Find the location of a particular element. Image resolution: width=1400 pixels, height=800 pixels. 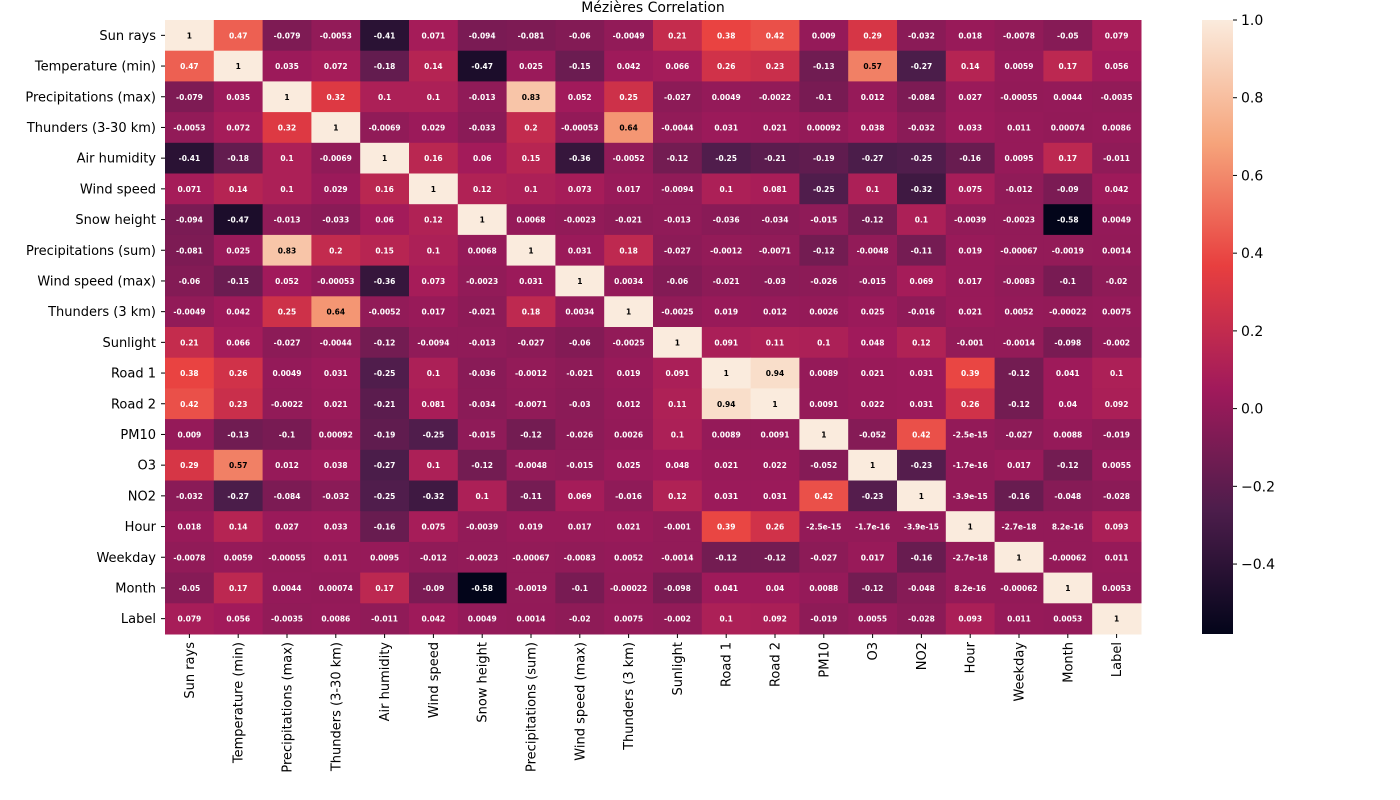

y-tick-label: Label is located at coordinates (138, 619).